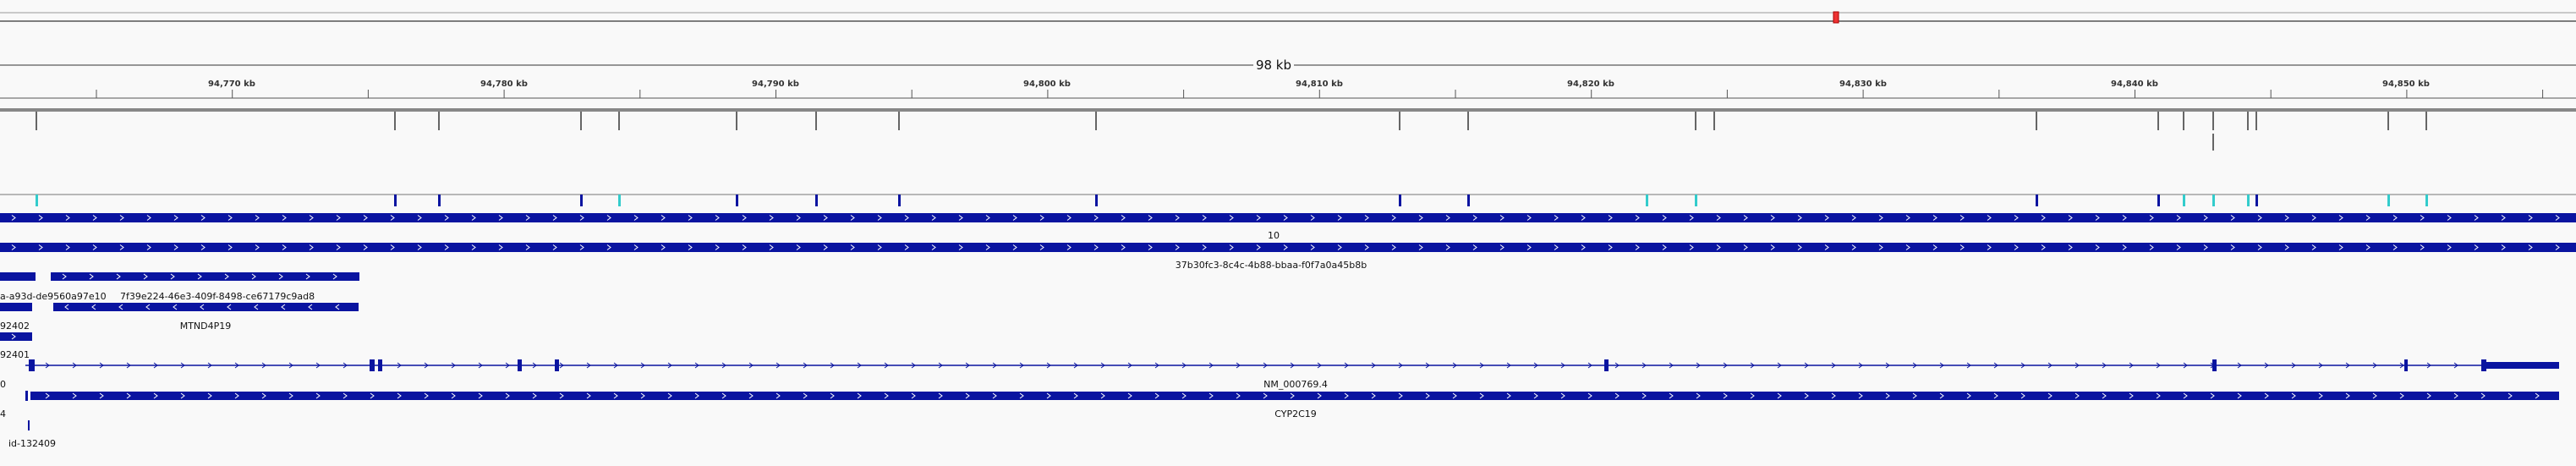 The image size is (2576, 466). What do you see at coordinates (3, 384) in the screenshot?
I see `edge-label-1: 0` at bounding box center [3, 384].